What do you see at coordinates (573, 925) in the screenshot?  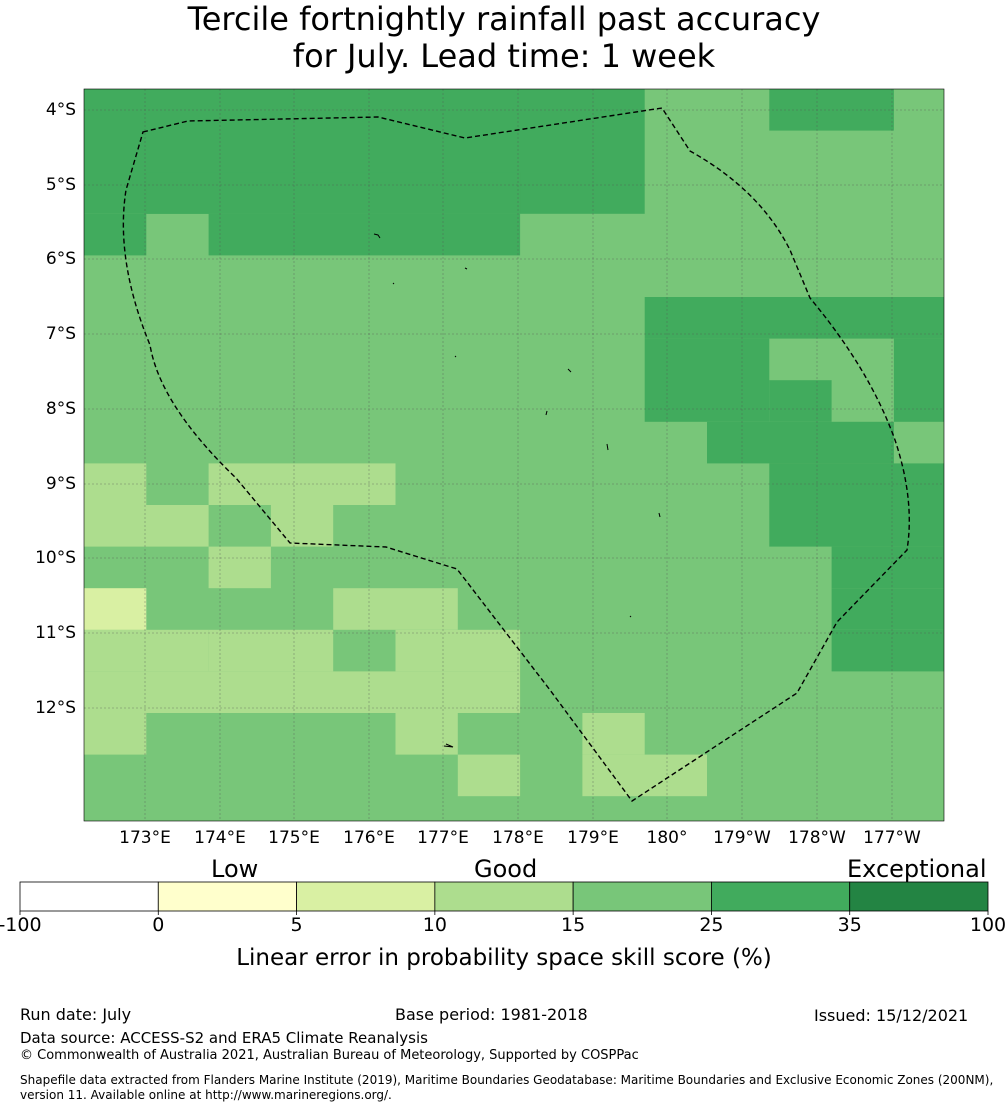 I see `colorbar-tick-label: 15` at bounding box center [573, 925].